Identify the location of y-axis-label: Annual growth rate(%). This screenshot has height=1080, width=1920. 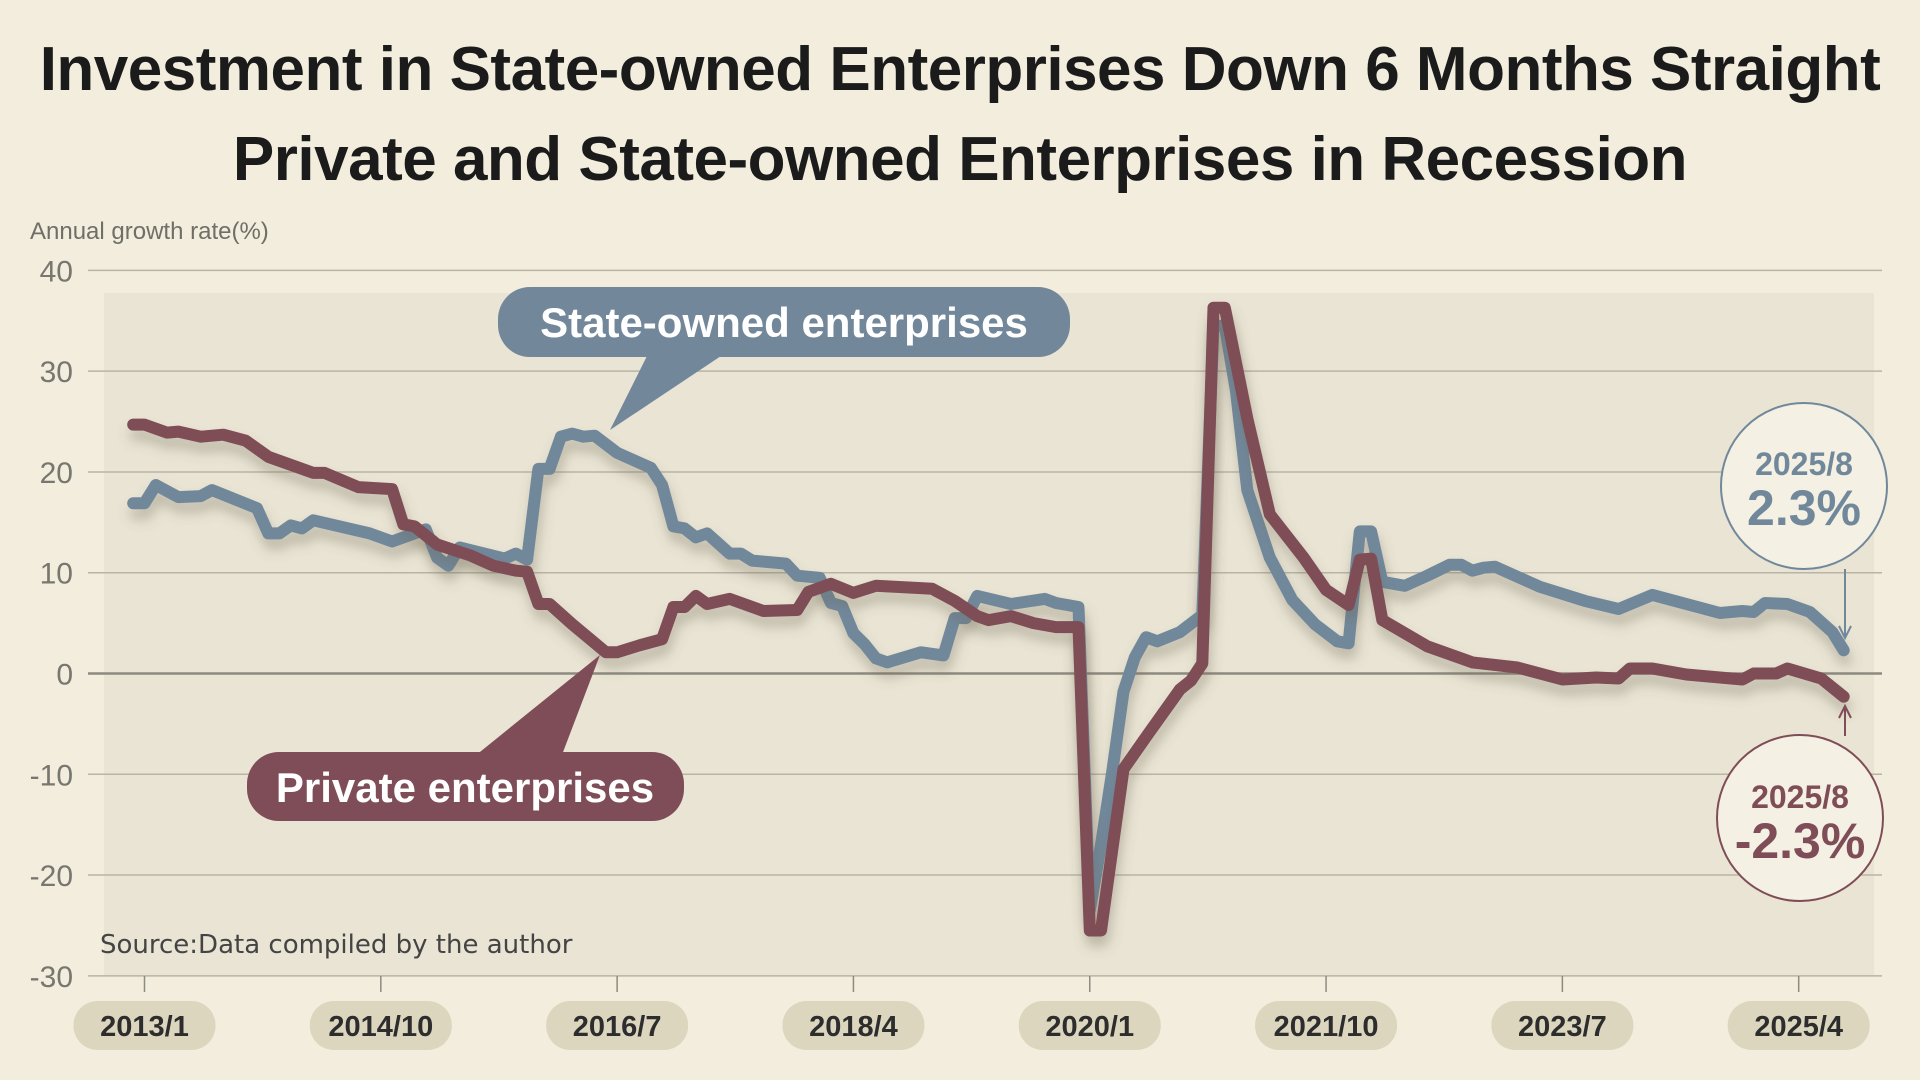
(149, 231).